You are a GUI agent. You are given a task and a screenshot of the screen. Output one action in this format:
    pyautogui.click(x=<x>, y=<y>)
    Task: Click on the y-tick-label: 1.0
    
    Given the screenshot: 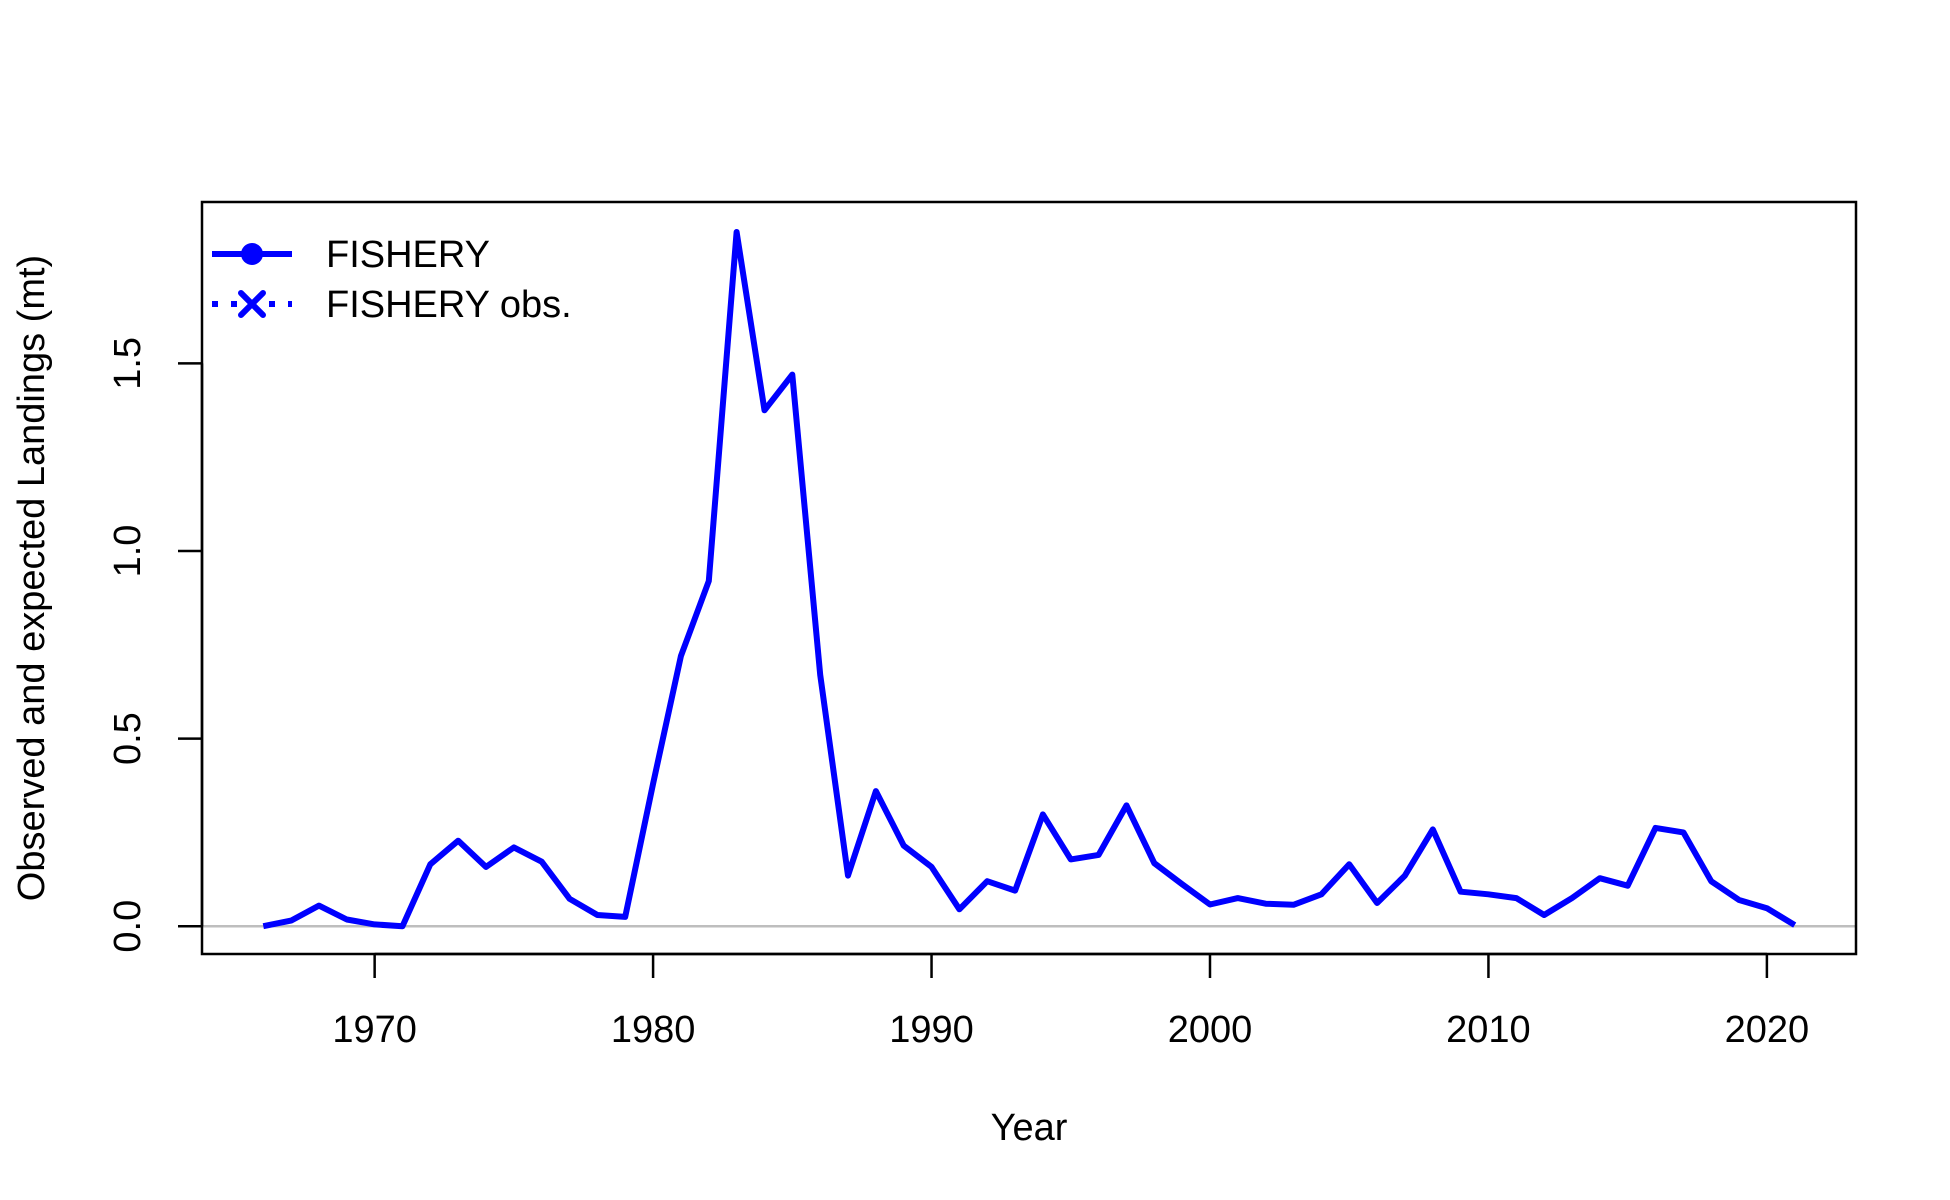 What is the action you would take?
    pyautogui.click(x=128, y=551)
    